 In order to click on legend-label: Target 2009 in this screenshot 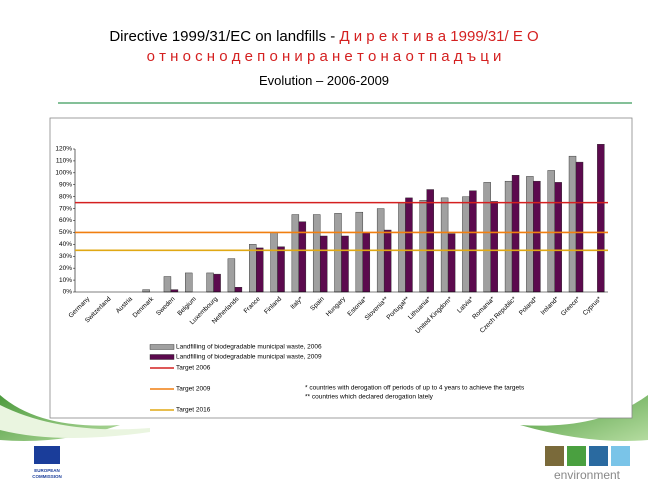, I will do `click(193, 389)`.